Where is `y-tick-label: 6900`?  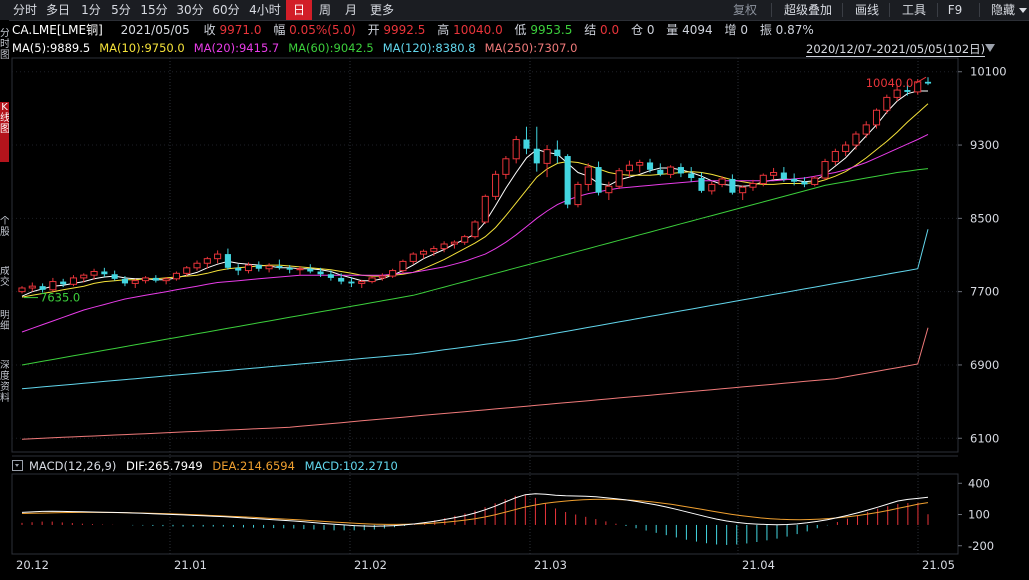
y-tick-label: 6900 is located at coordinates (984, 365).